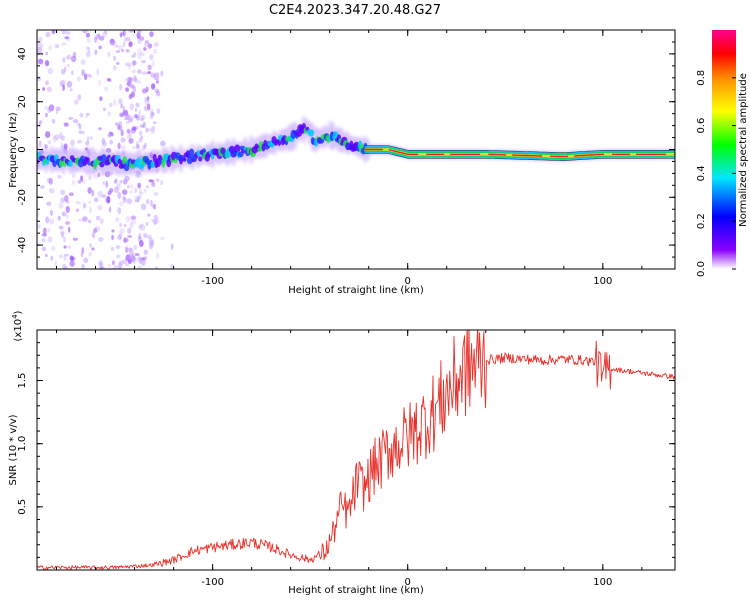 This screenshot has height=600, width=750. What do you see at coordinates (22, 101) in the screenshot?
I see `spectrogram-y-tick-label: 20` at bounding box center [22, 101].